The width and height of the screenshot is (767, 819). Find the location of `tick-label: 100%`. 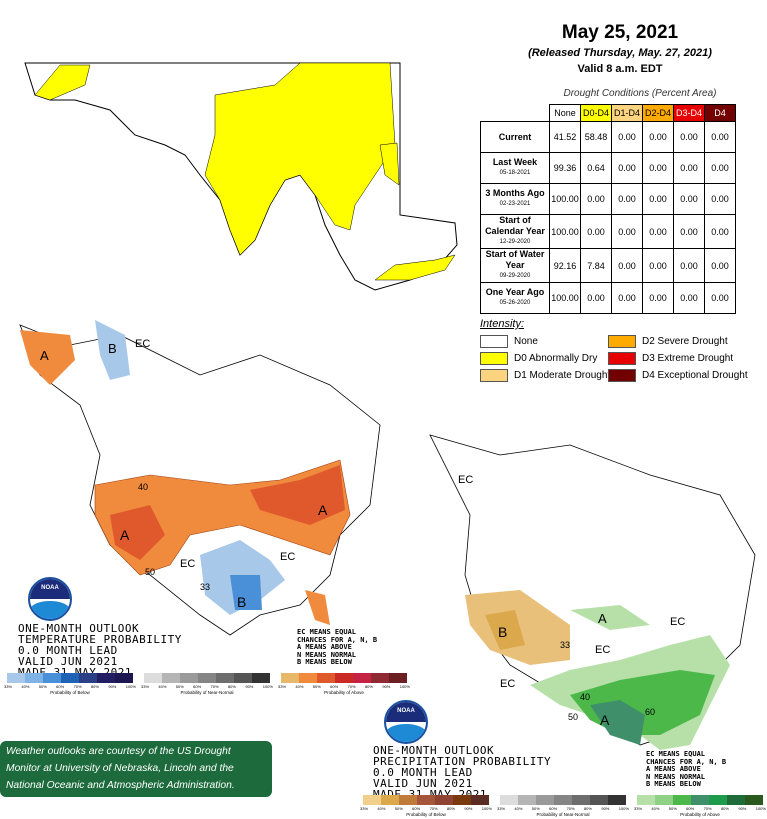

tick-label: 100% is located at coordinates (404, 686).